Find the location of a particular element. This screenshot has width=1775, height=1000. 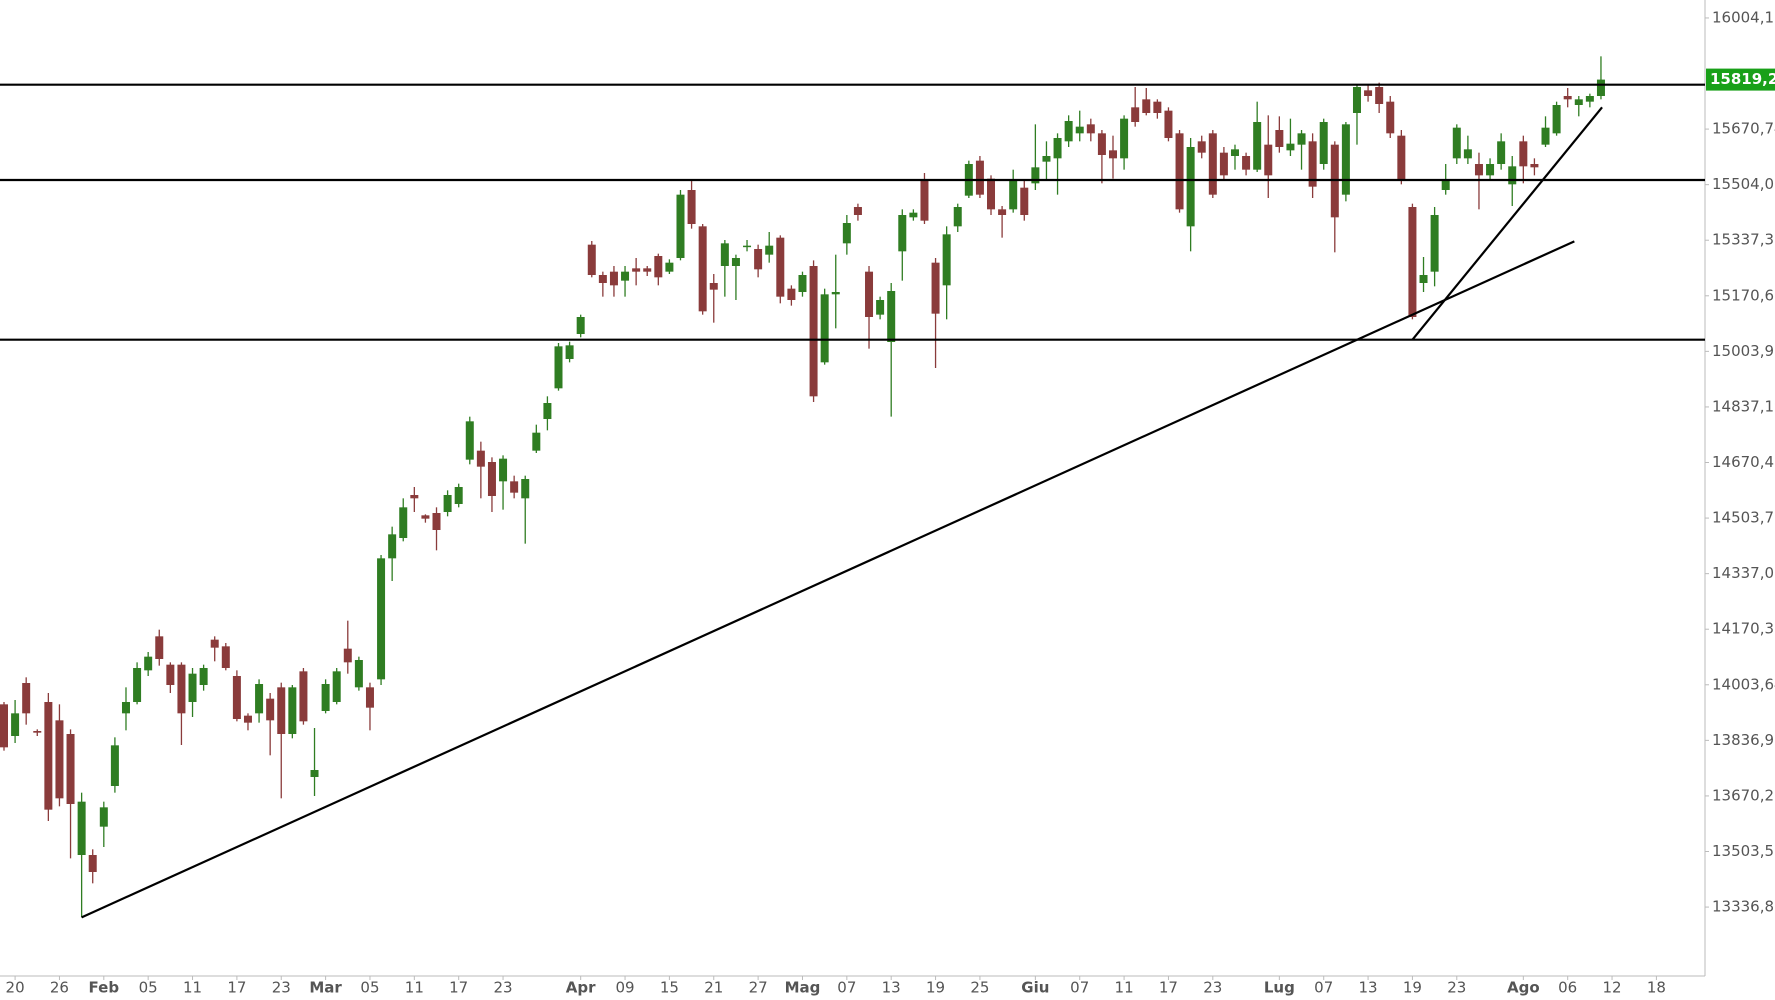

x-tick-label: Giu is located at coordinates (1035, 988).